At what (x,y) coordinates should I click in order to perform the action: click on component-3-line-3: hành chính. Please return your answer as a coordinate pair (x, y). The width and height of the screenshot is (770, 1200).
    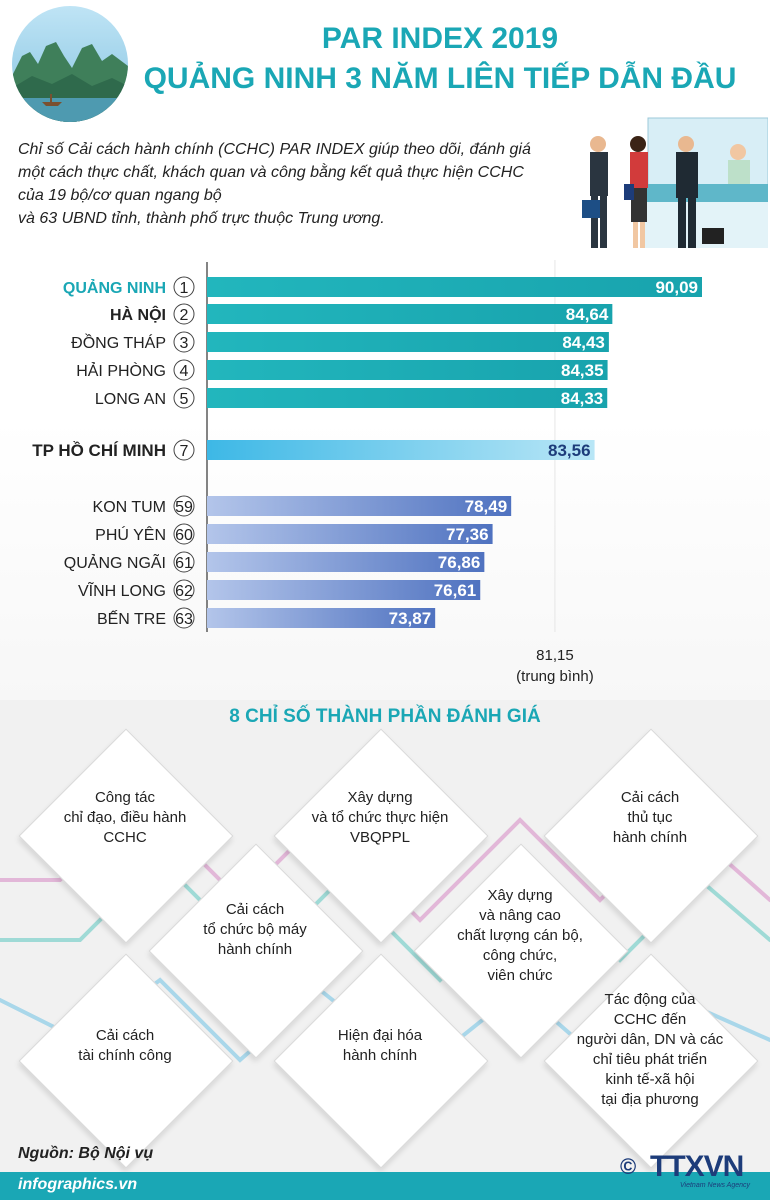
    Looking at the image, I should click on (650, 837).